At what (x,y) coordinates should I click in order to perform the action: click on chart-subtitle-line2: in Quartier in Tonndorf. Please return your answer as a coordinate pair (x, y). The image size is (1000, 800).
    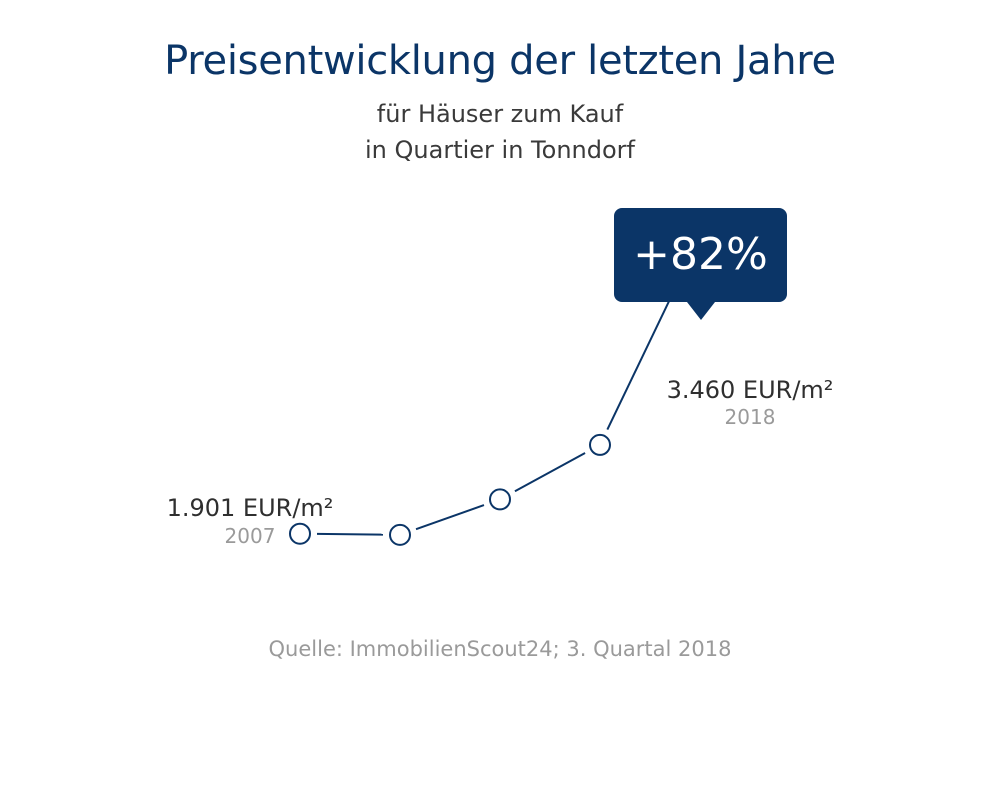
    Looking at the image, I should click on (500, 150).